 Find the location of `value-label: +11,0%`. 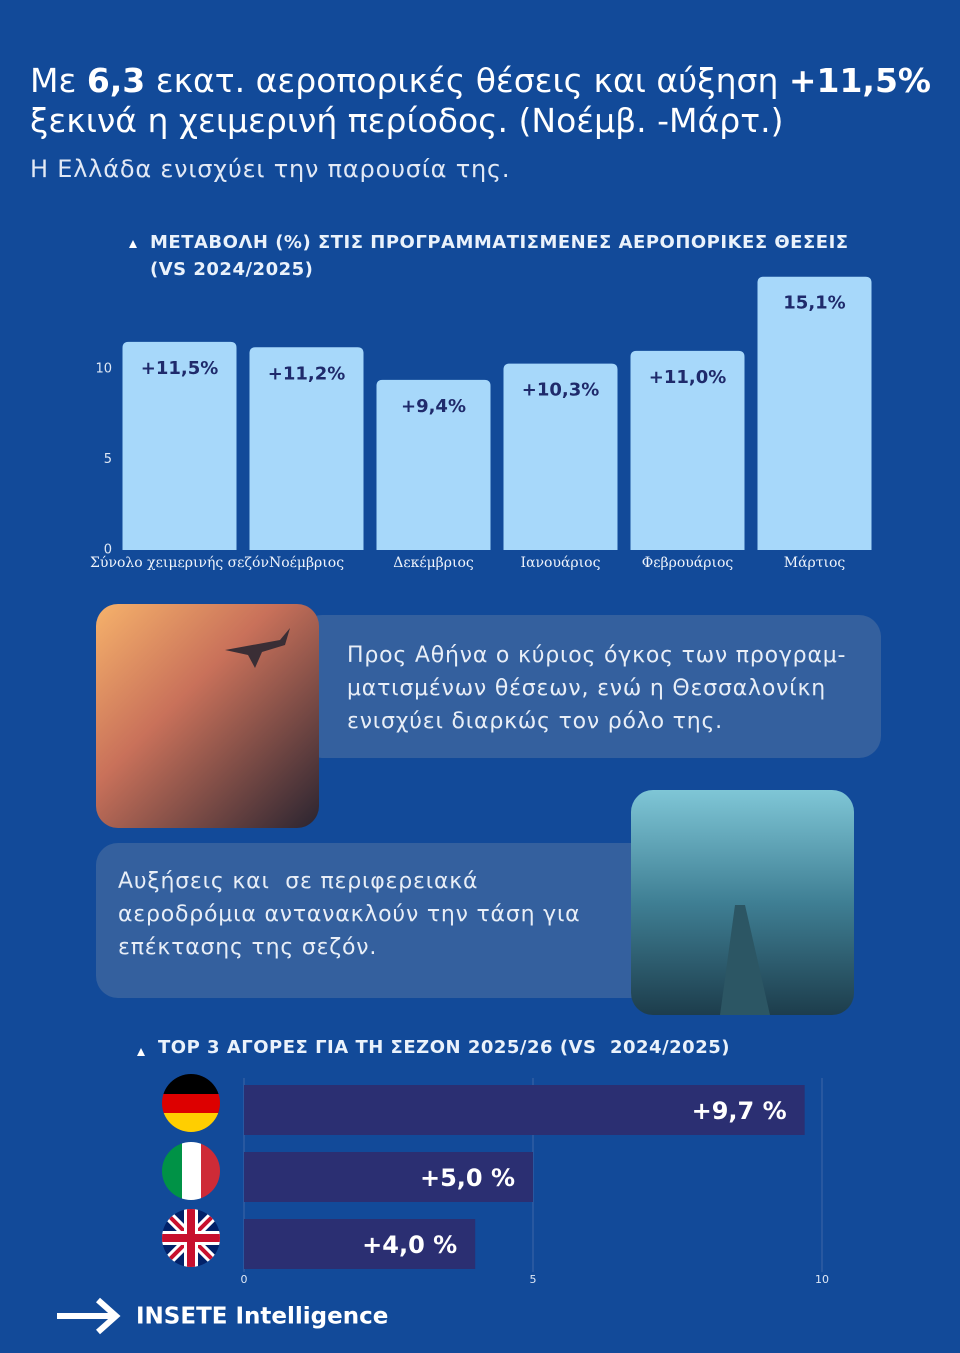

value-label: +11,0% is located at coordinates (688, 377).